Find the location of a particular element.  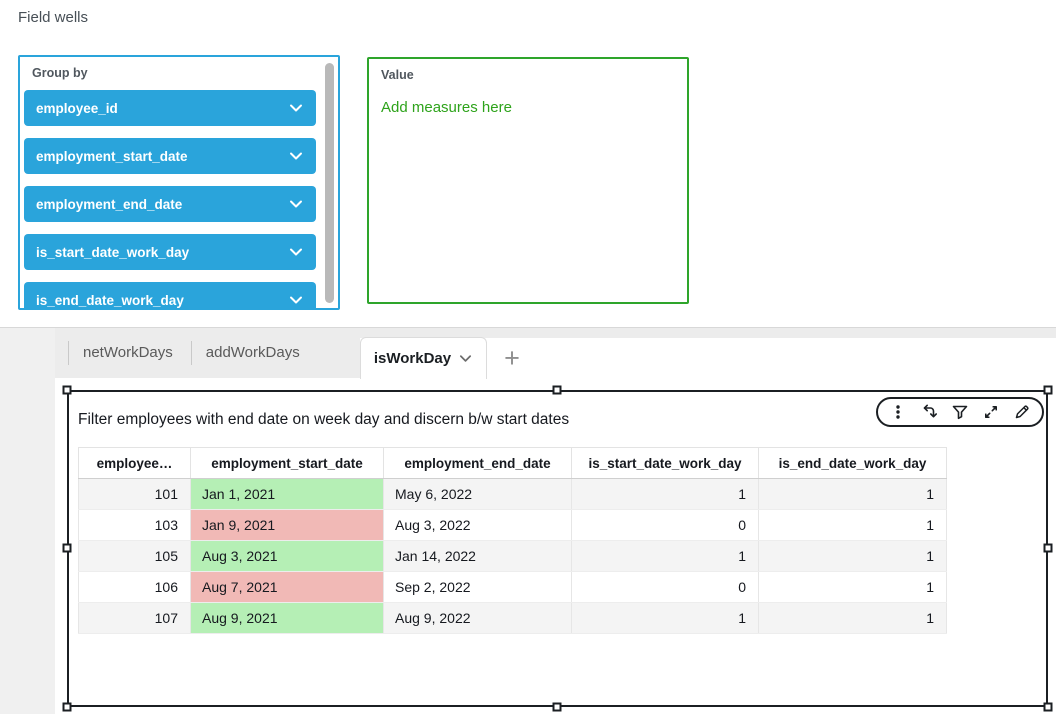

table-row: 103 Jan 9, 2021 Aug 3, 2022 0 1 is located at coordinates (512, 525).